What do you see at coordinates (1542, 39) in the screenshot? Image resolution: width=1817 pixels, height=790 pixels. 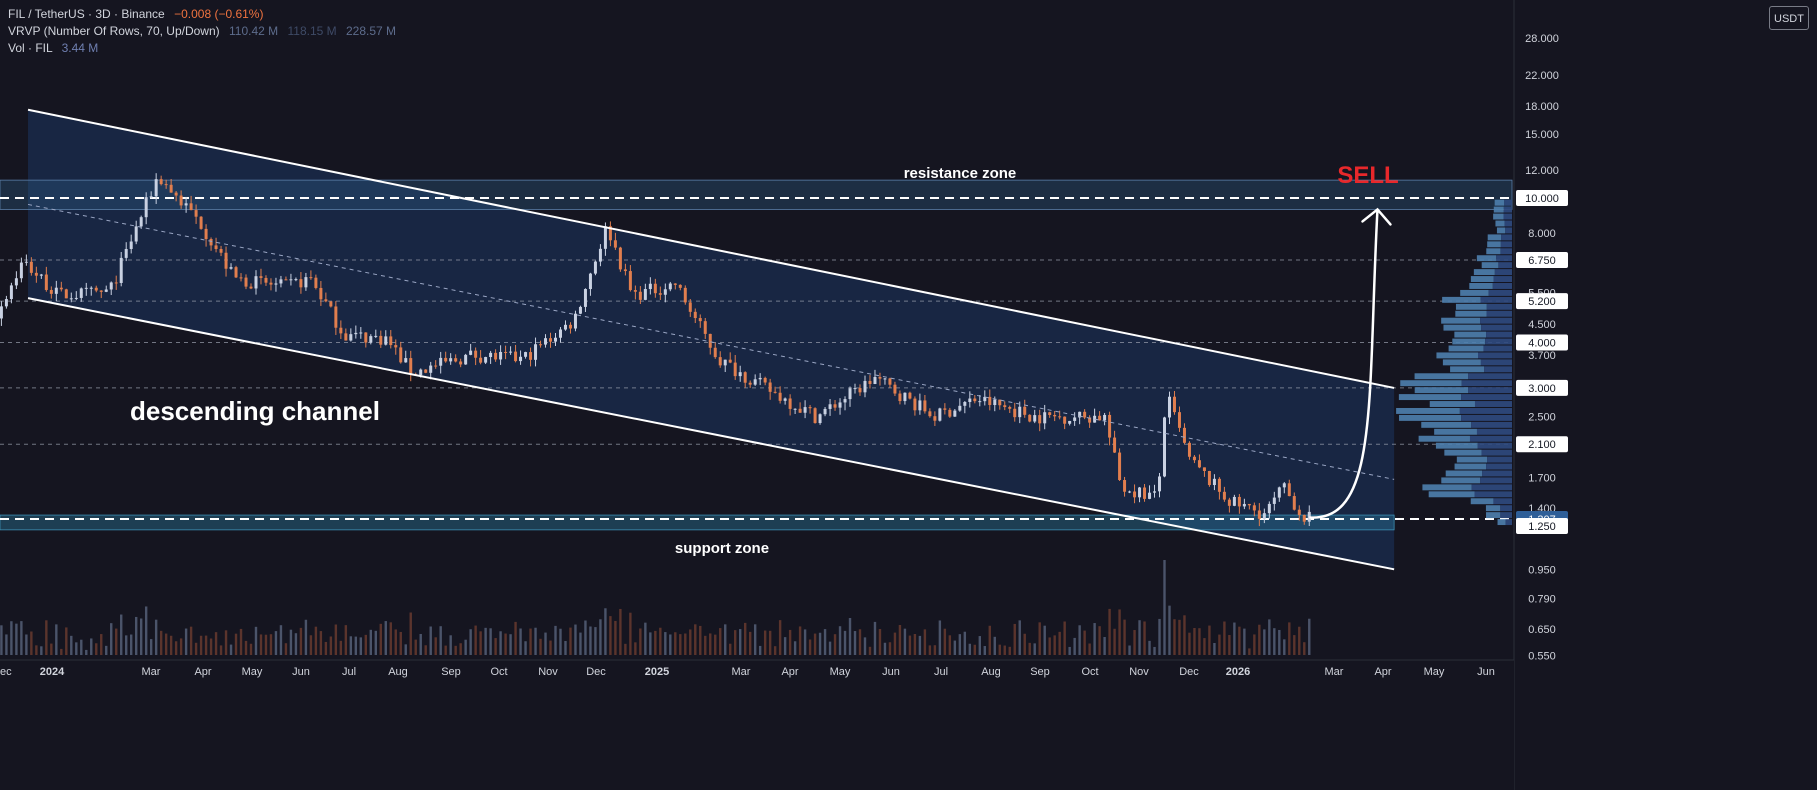 I see `price-tick-label: 28.000` at bounding box center [1542, 39].